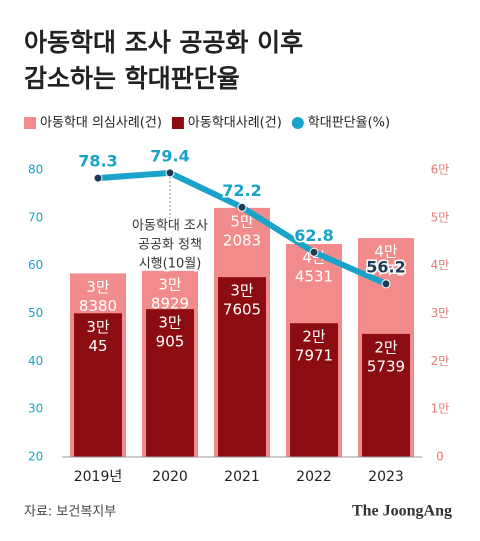 The width and height of the screenshot is (480, 541). What do you see at coordinates (402, 511) in the screenshot?
I see `brand: The JoongAng` at bounding box center [402, 511].